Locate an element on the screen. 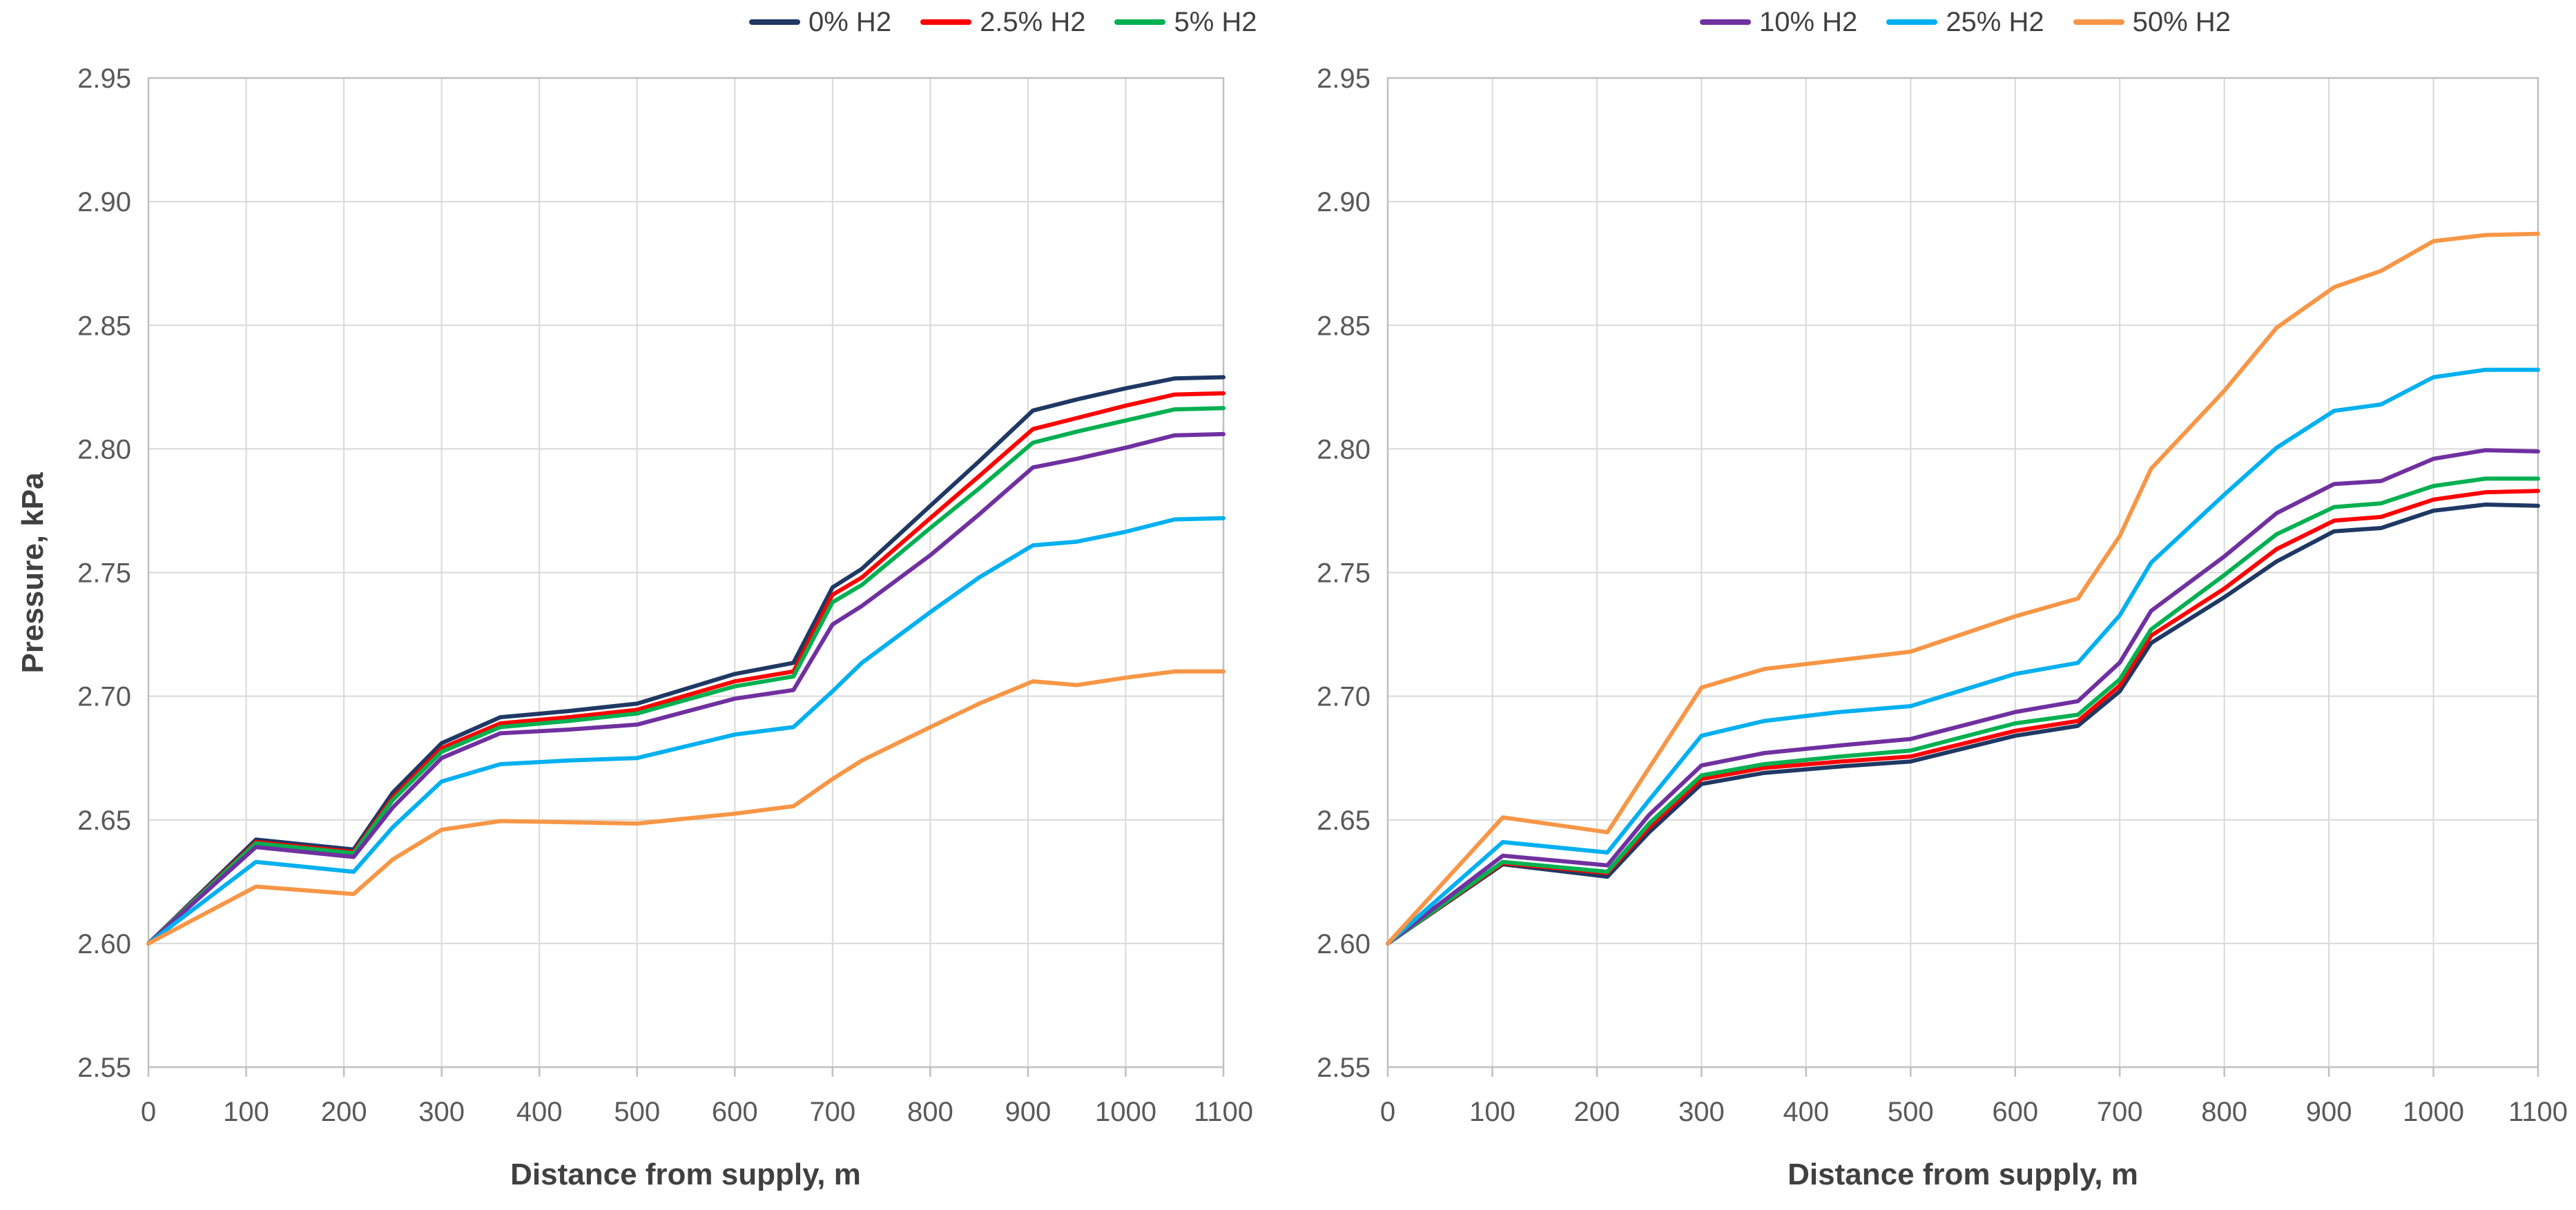  legend-label: 5% H2 is located at coordinates (1216, 21).